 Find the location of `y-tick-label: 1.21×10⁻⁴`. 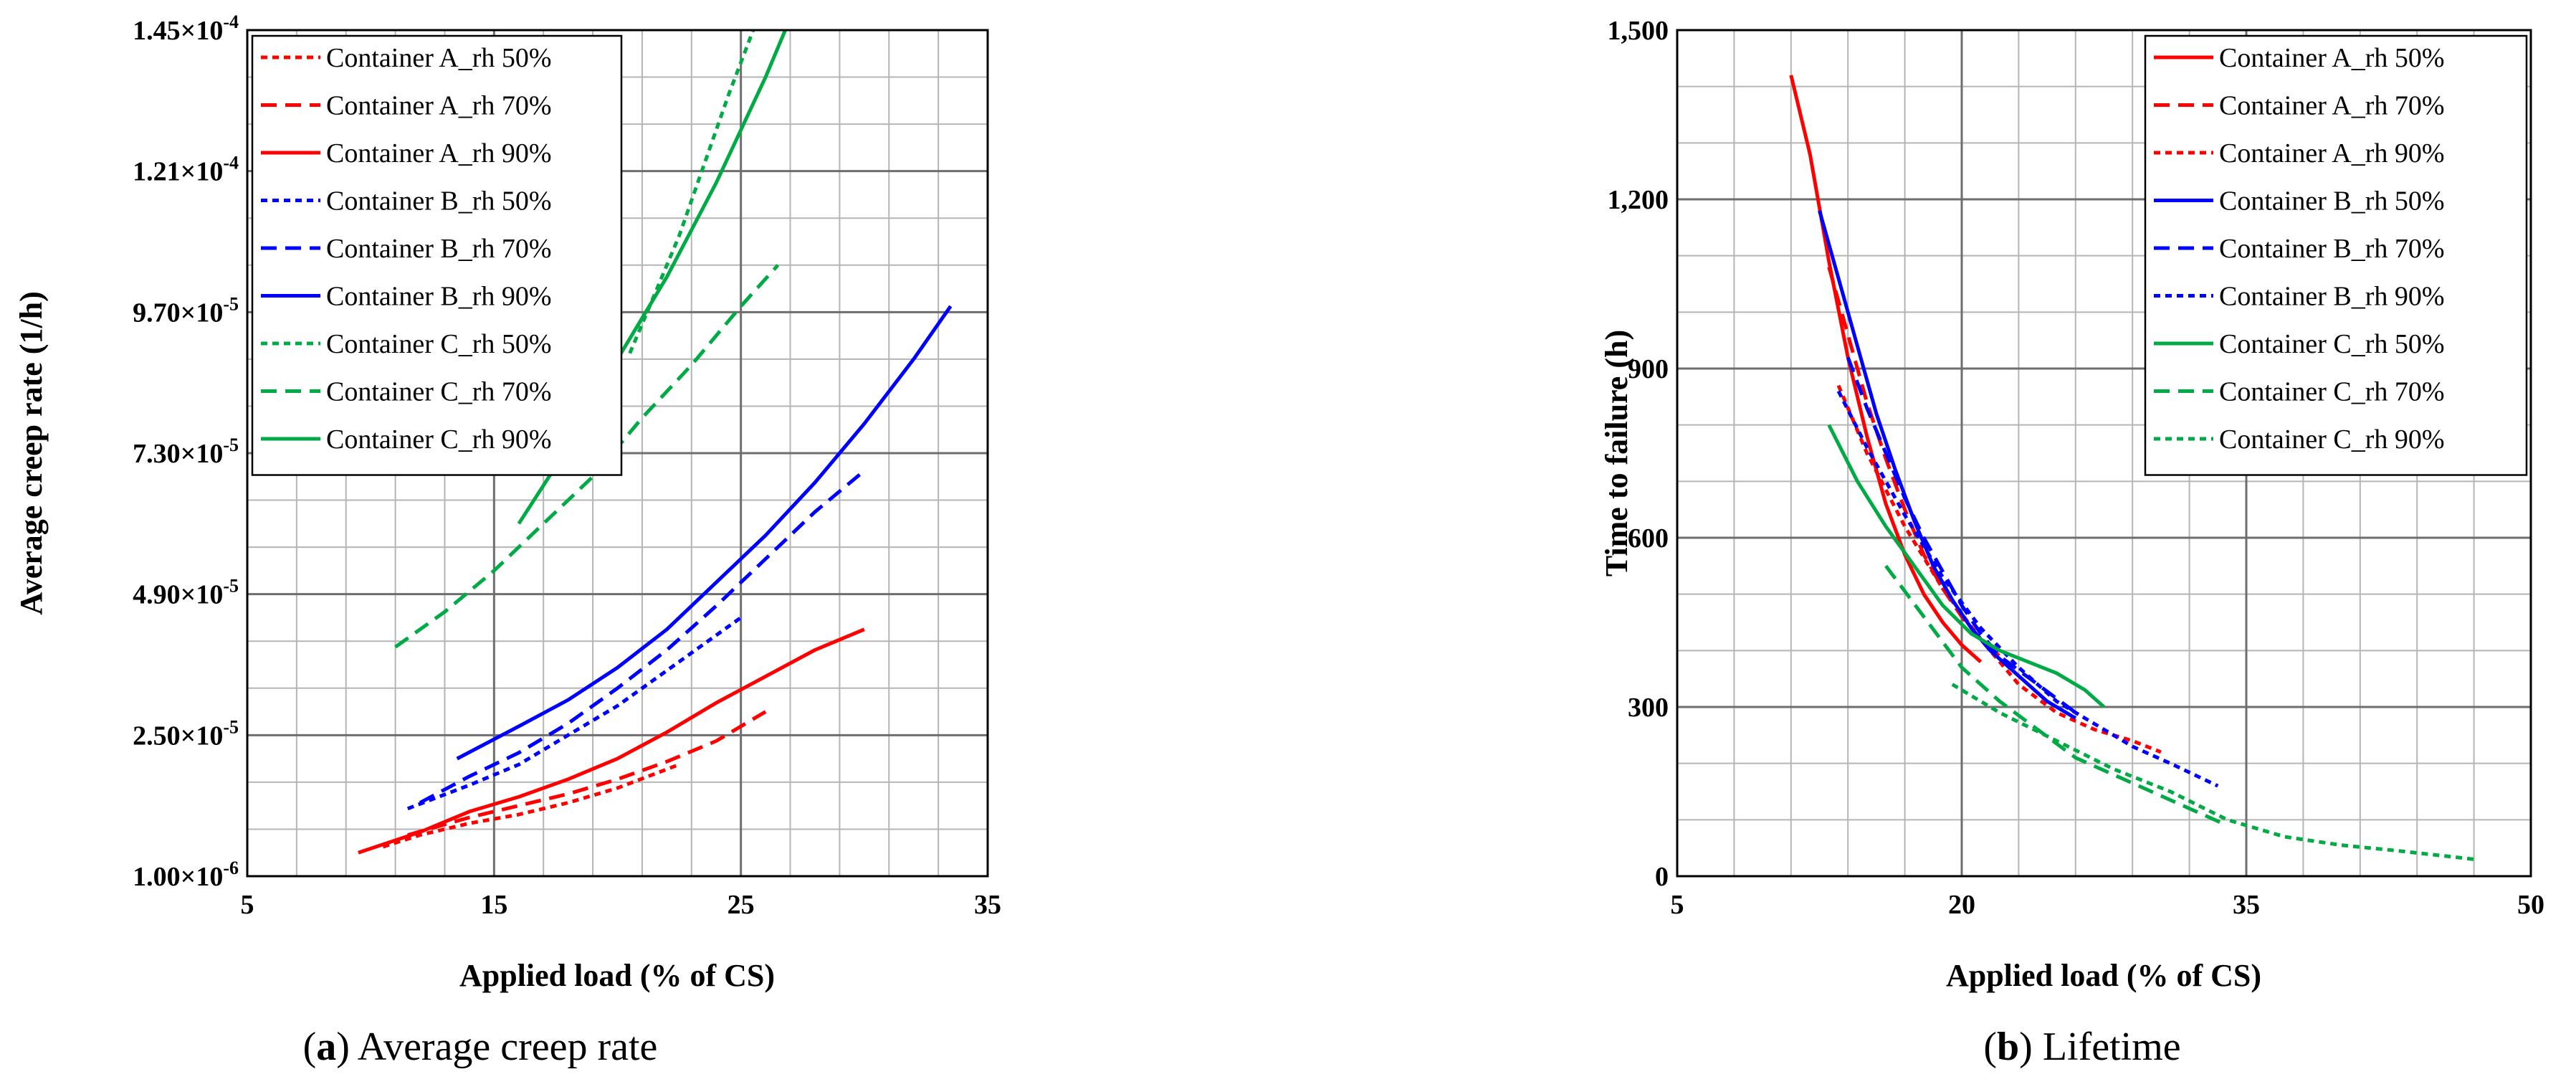

y-tick-label: 1.21×10⁻⁴ is located at coordinates (186, 170).